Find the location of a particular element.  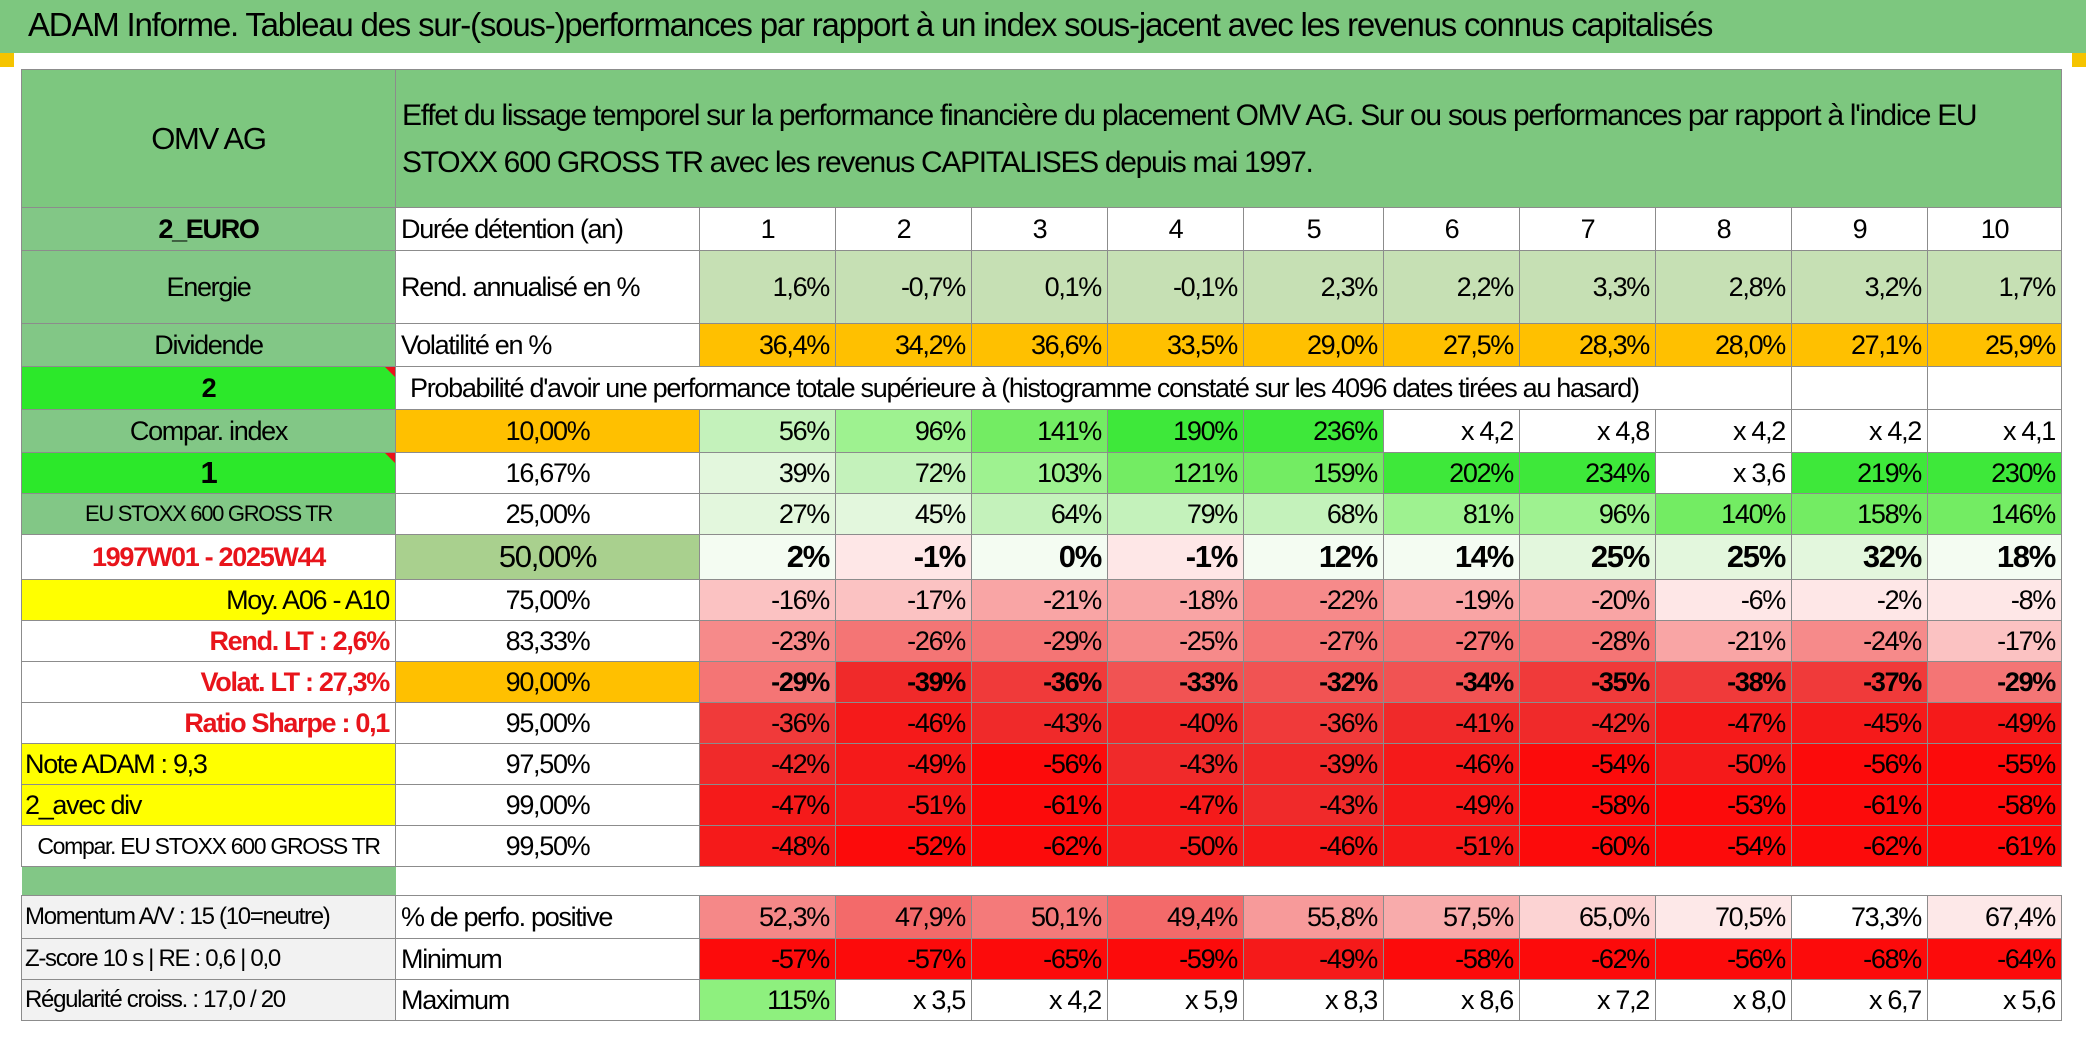

minimum-year-7: -62% is located at coordinates (1587, 959).